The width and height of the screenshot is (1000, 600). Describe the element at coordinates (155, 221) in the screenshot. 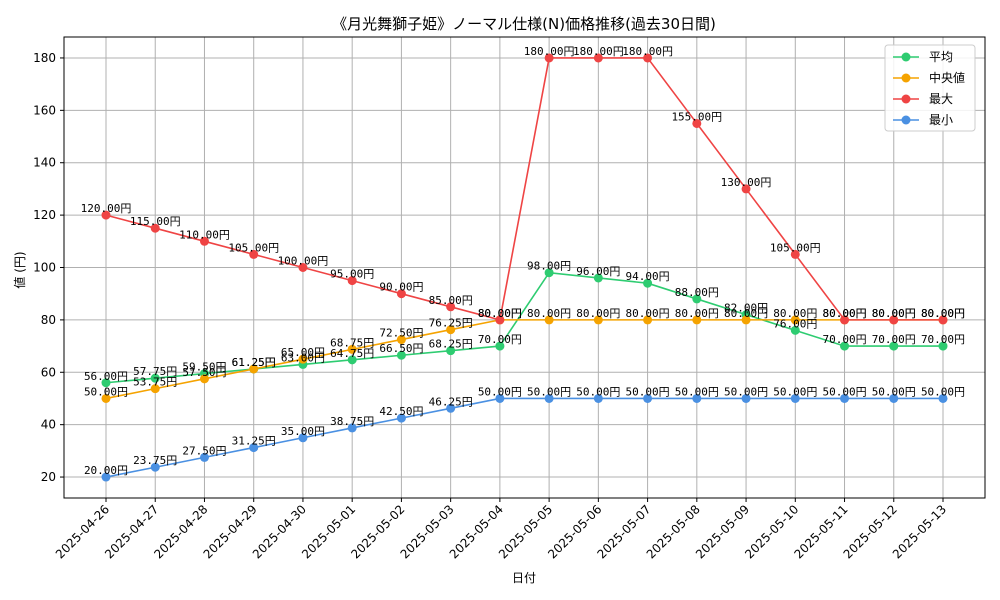

I see `data-label: 115.00円` at that location.